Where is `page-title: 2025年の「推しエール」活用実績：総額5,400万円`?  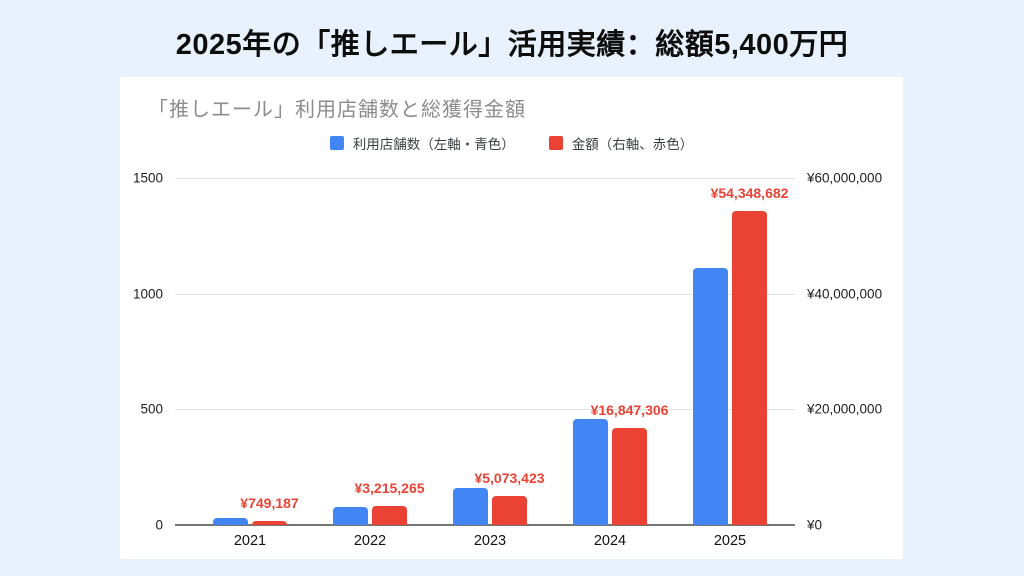 page-title: 2025年の「推しエール」活用実績：総額5,400万円 is located at coordinates (512, 45).